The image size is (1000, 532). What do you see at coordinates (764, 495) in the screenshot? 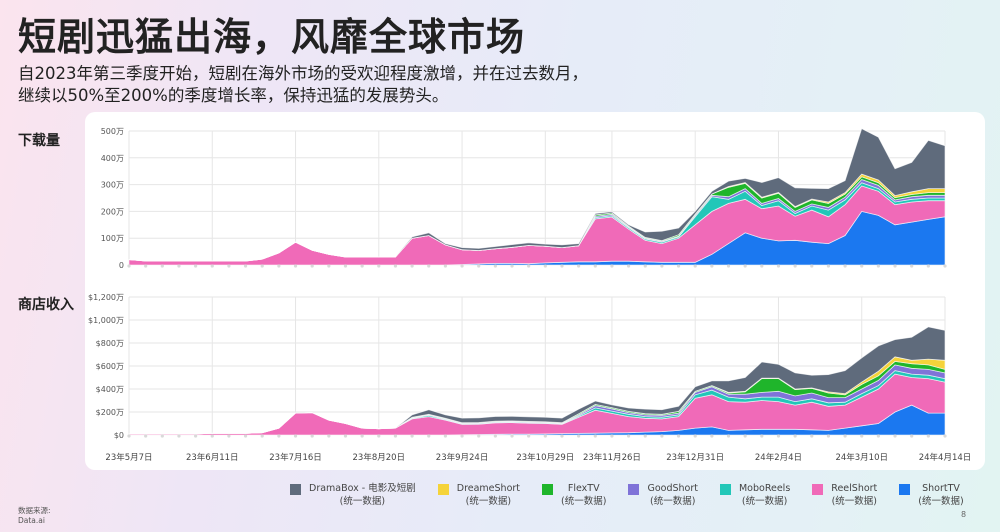
I see `legend-label: MoboReels (统一数据)` at bounding box center [764, 495].